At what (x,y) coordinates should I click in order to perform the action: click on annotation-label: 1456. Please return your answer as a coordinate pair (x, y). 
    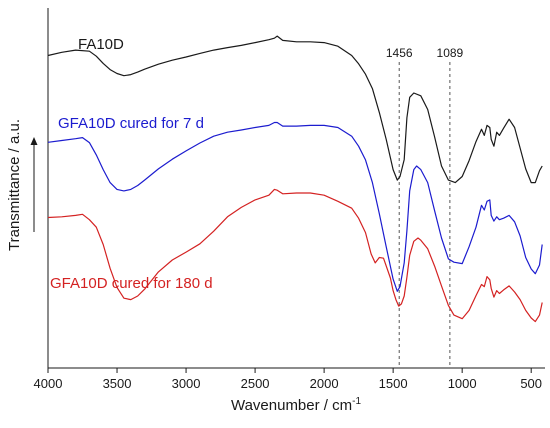
    Looking at the image, I should click on (399, 53).